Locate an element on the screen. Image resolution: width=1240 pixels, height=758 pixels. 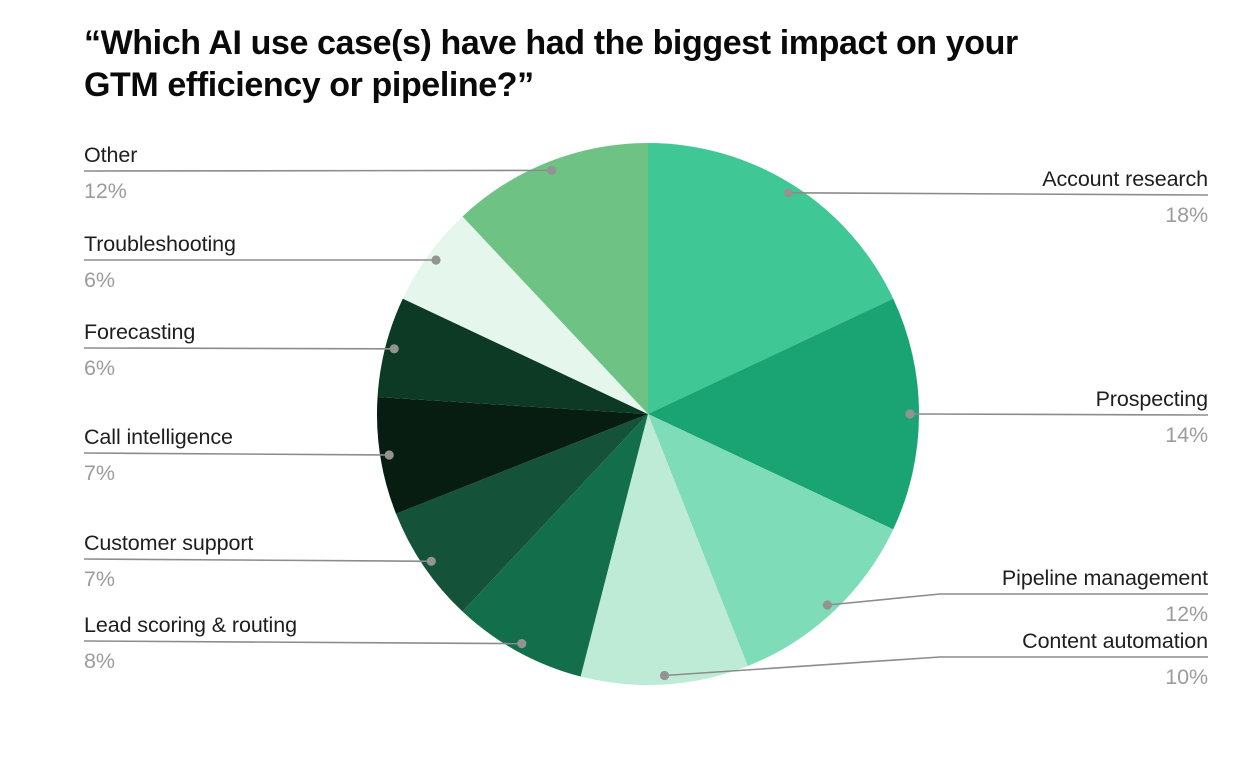
leader-dot-call-intelligence is located at coordinates (389, 455).